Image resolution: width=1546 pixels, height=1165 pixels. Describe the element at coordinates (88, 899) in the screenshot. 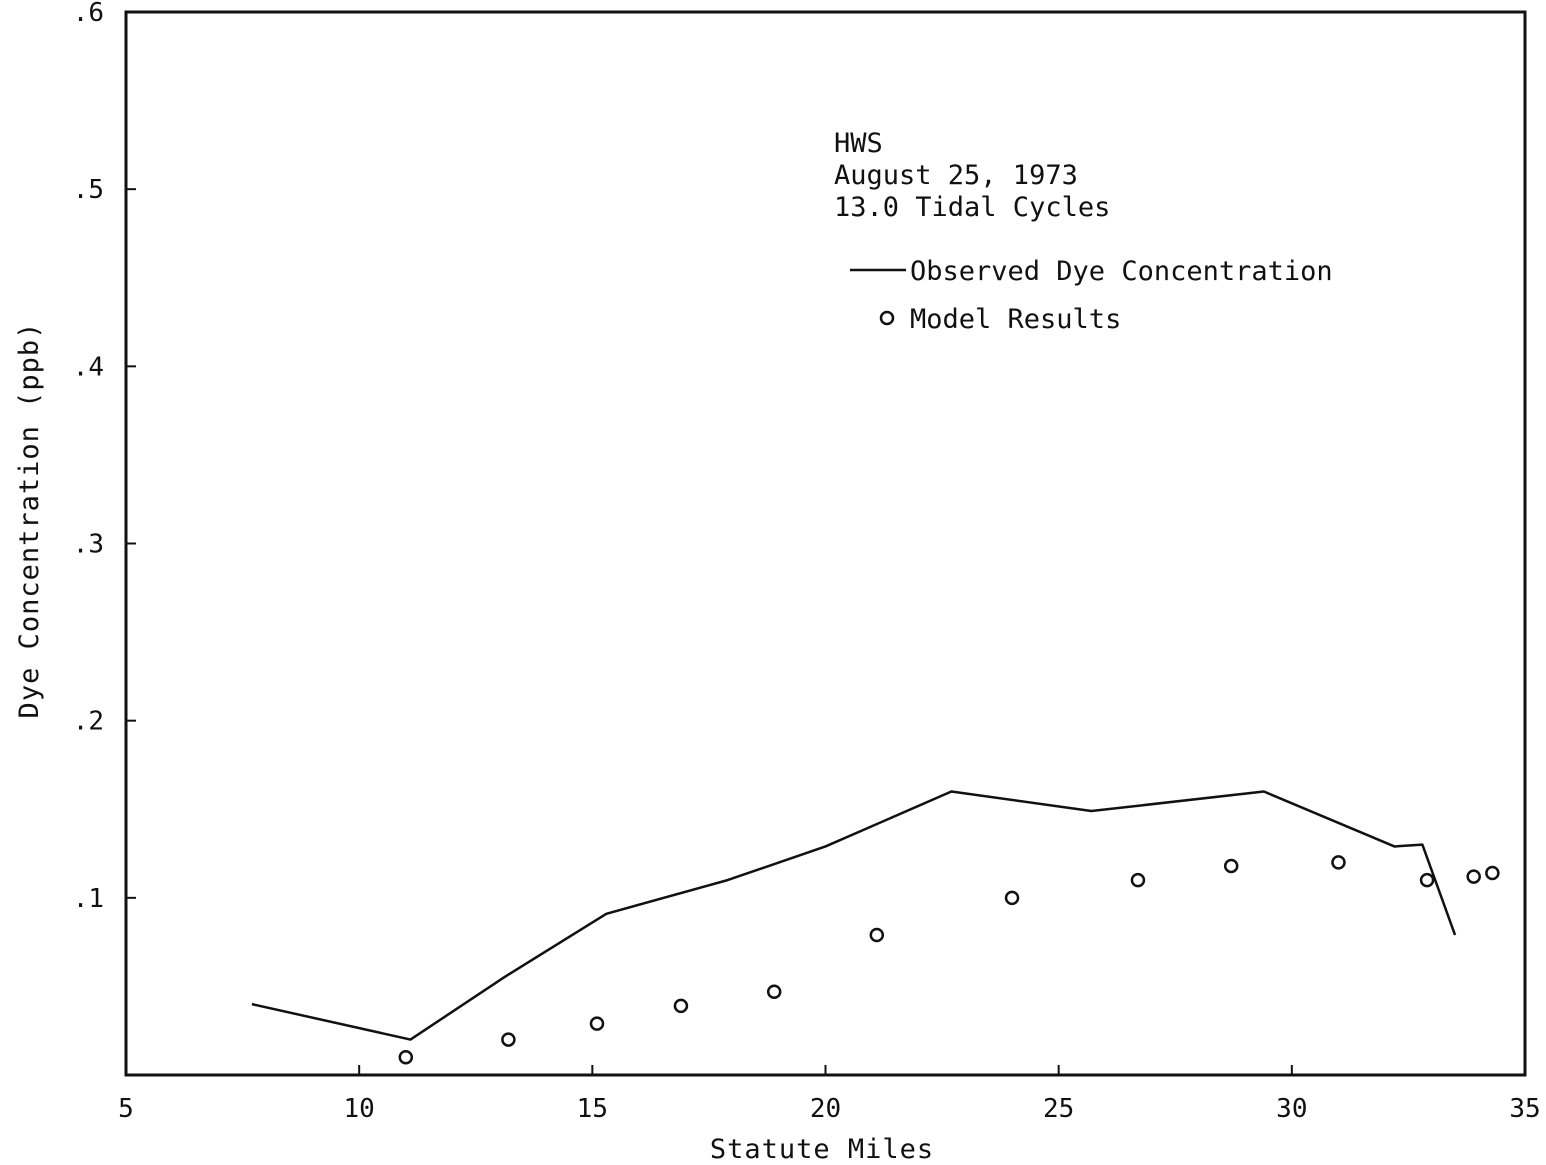

I see `y-tick-label: .1` at that location.